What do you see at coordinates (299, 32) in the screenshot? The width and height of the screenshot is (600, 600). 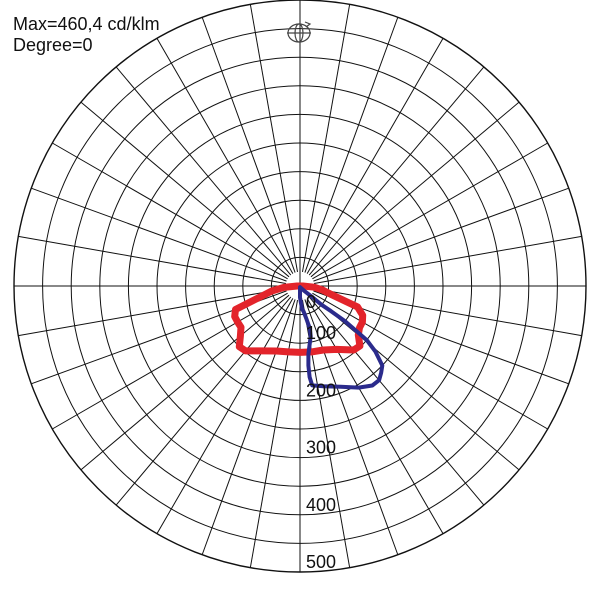 I see `rotate-view-icon` at bounding box center [299, 32].